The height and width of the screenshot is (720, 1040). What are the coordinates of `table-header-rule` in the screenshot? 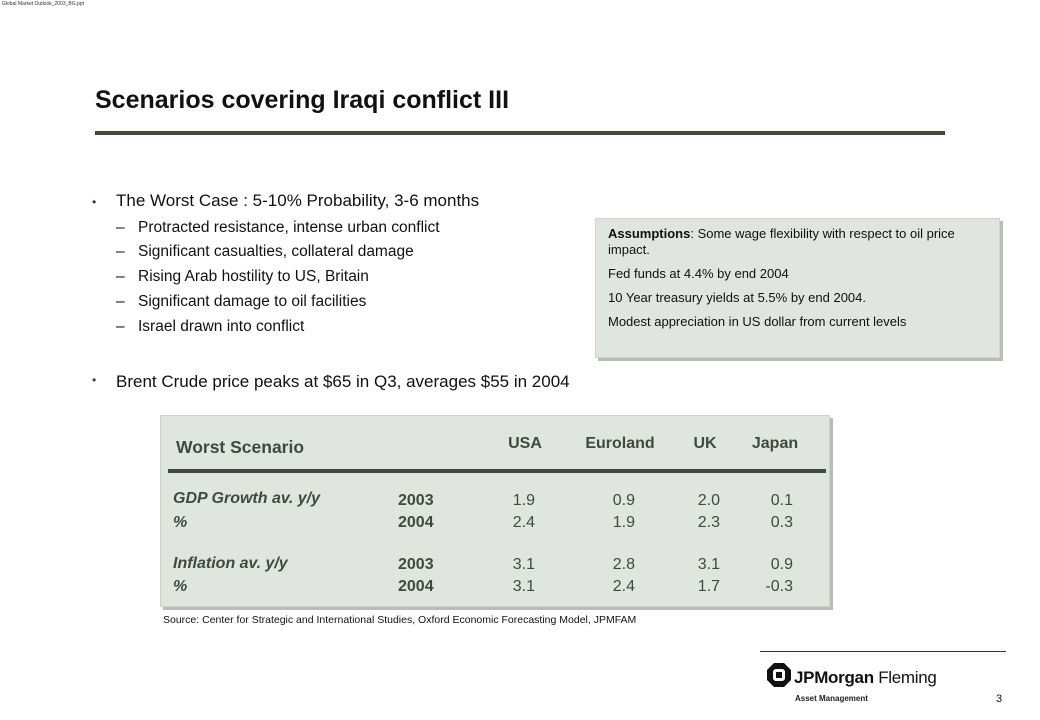 It's located at (497, 471).